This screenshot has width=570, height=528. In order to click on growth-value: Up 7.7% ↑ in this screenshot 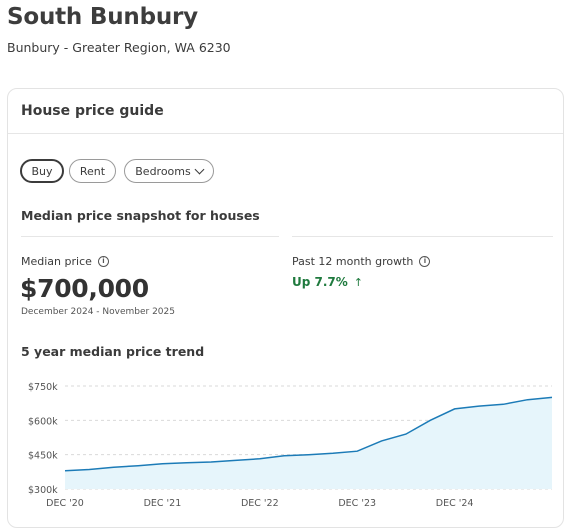, I will do `click(327, 282)`.